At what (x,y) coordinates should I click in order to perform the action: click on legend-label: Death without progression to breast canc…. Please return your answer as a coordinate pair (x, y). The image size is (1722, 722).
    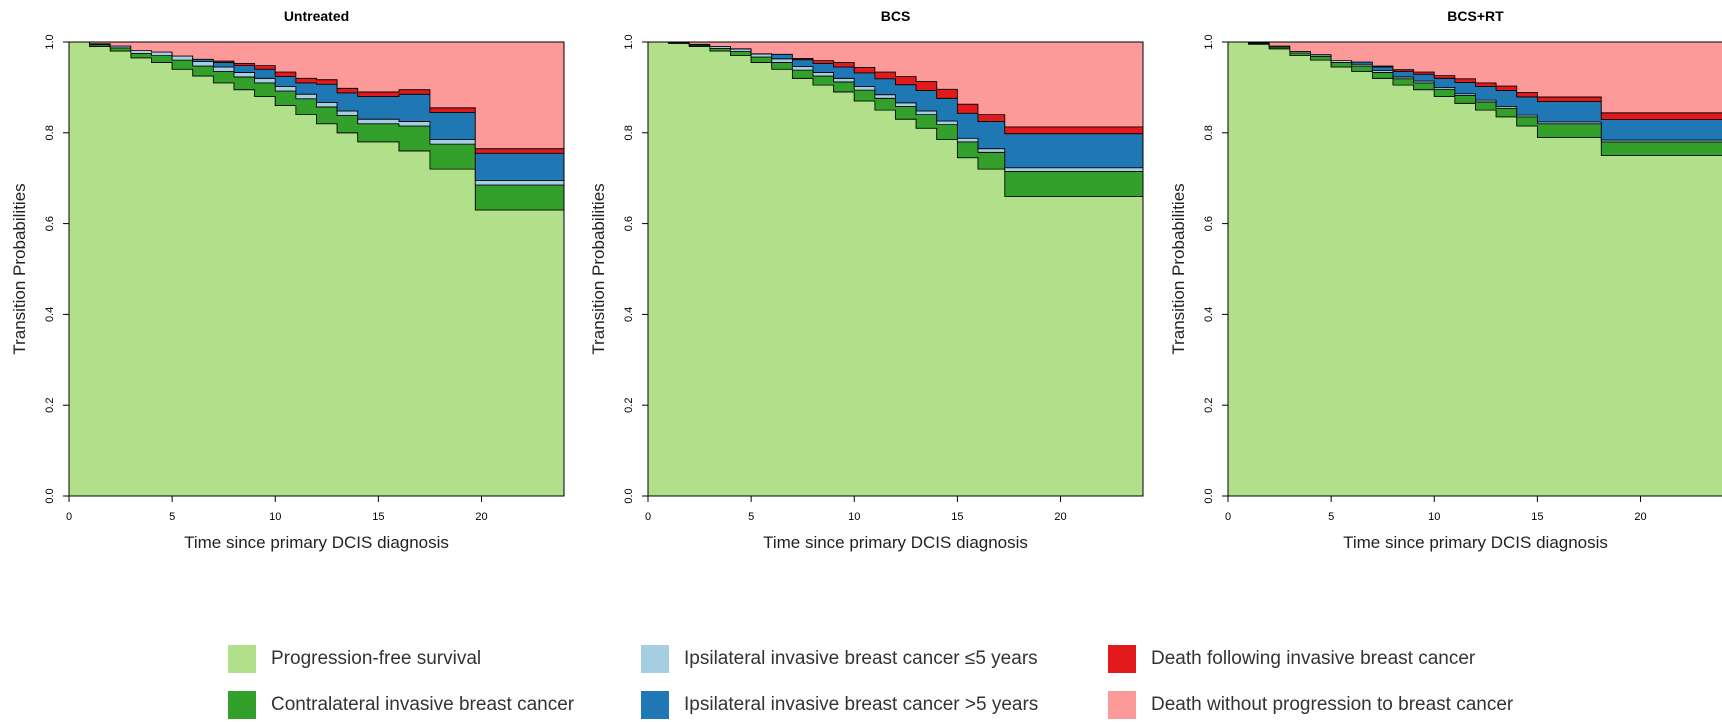
    Looking at the image, I should click on (1332, 704).